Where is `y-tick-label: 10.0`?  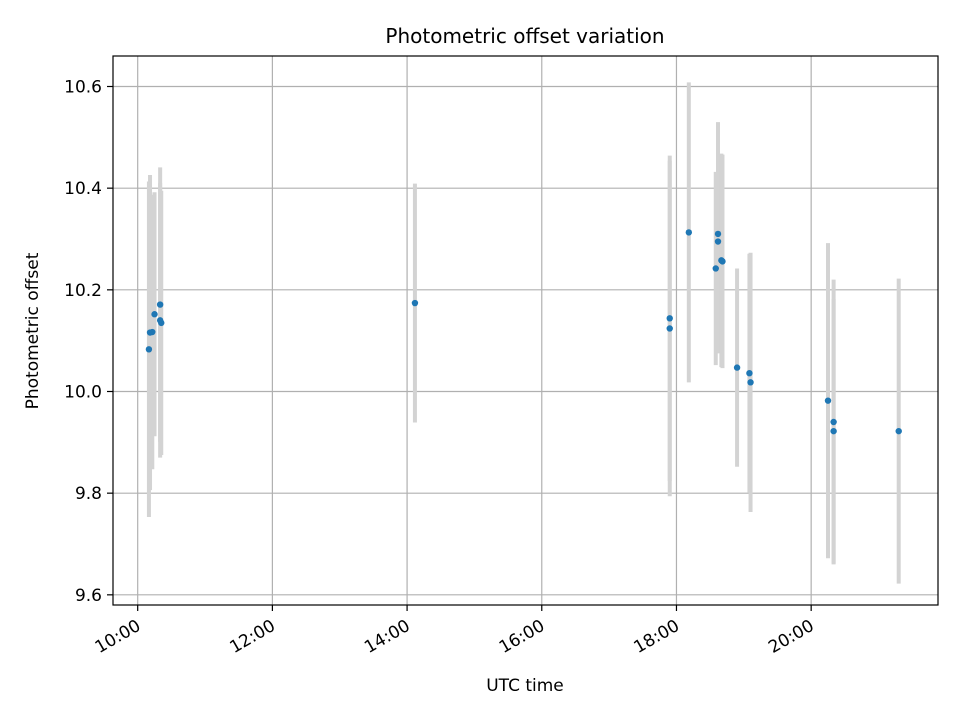
y-tick-label: 10.0 is located at coordinates (83, 393).